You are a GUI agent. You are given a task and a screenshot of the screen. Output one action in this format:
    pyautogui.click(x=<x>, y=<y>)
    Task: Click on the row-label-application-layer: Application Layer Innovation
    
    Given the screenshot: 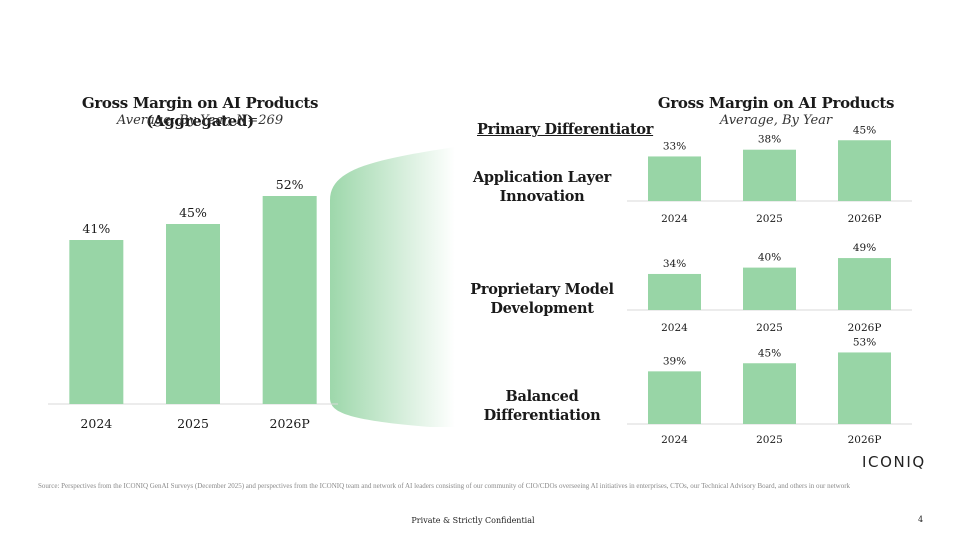 What is the action you would take?
    pyautogui.click(x=542, y=187)
    